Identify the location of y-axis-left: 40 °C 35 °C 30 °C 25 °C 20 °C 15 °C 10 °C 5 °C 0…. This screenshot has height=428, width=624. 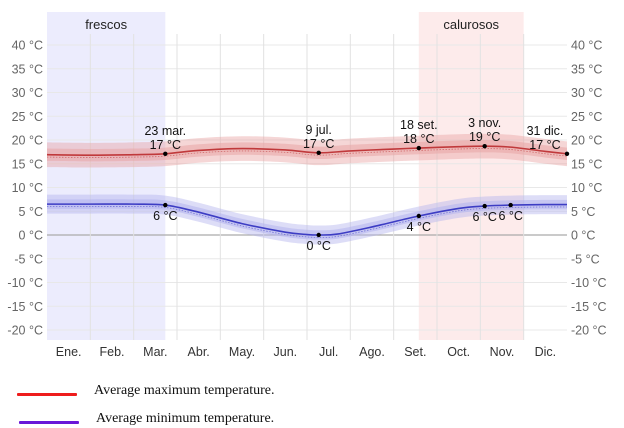
(25, 188).